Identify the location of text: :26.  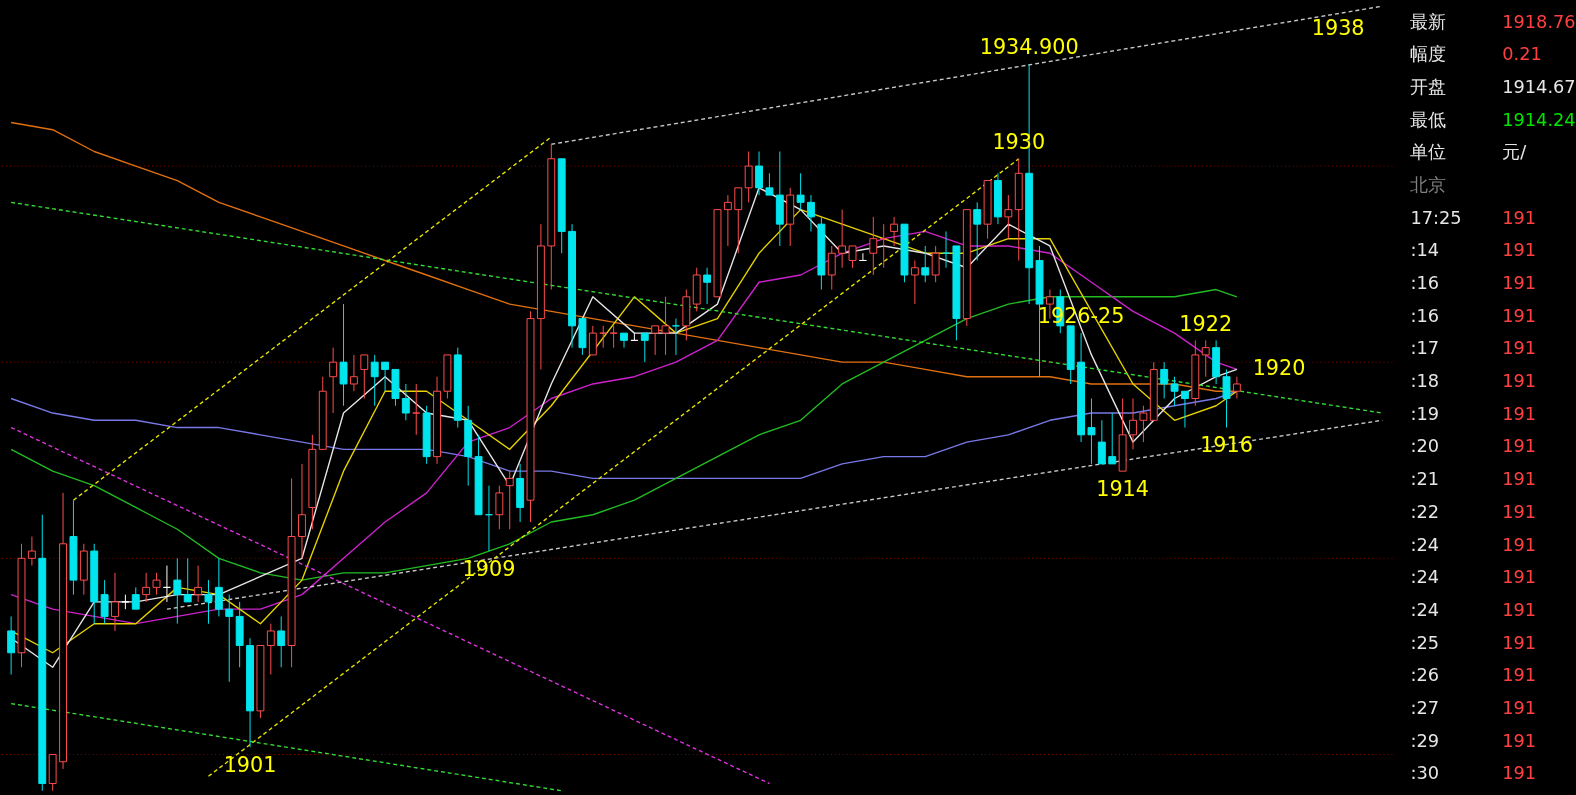
(1425, 675).